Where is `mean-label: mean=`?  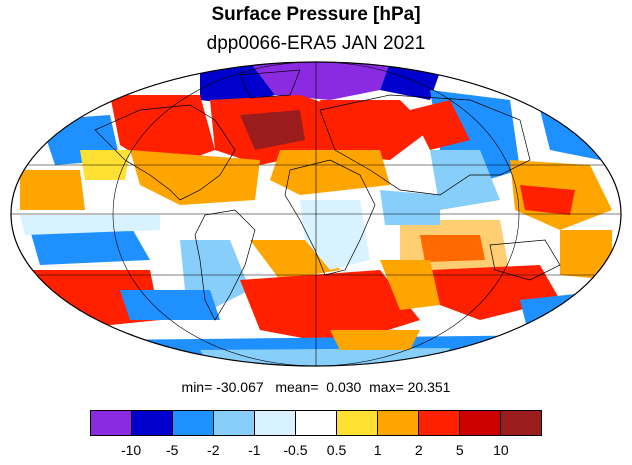 mean-label: mean= is located at coordinates (297, 387).